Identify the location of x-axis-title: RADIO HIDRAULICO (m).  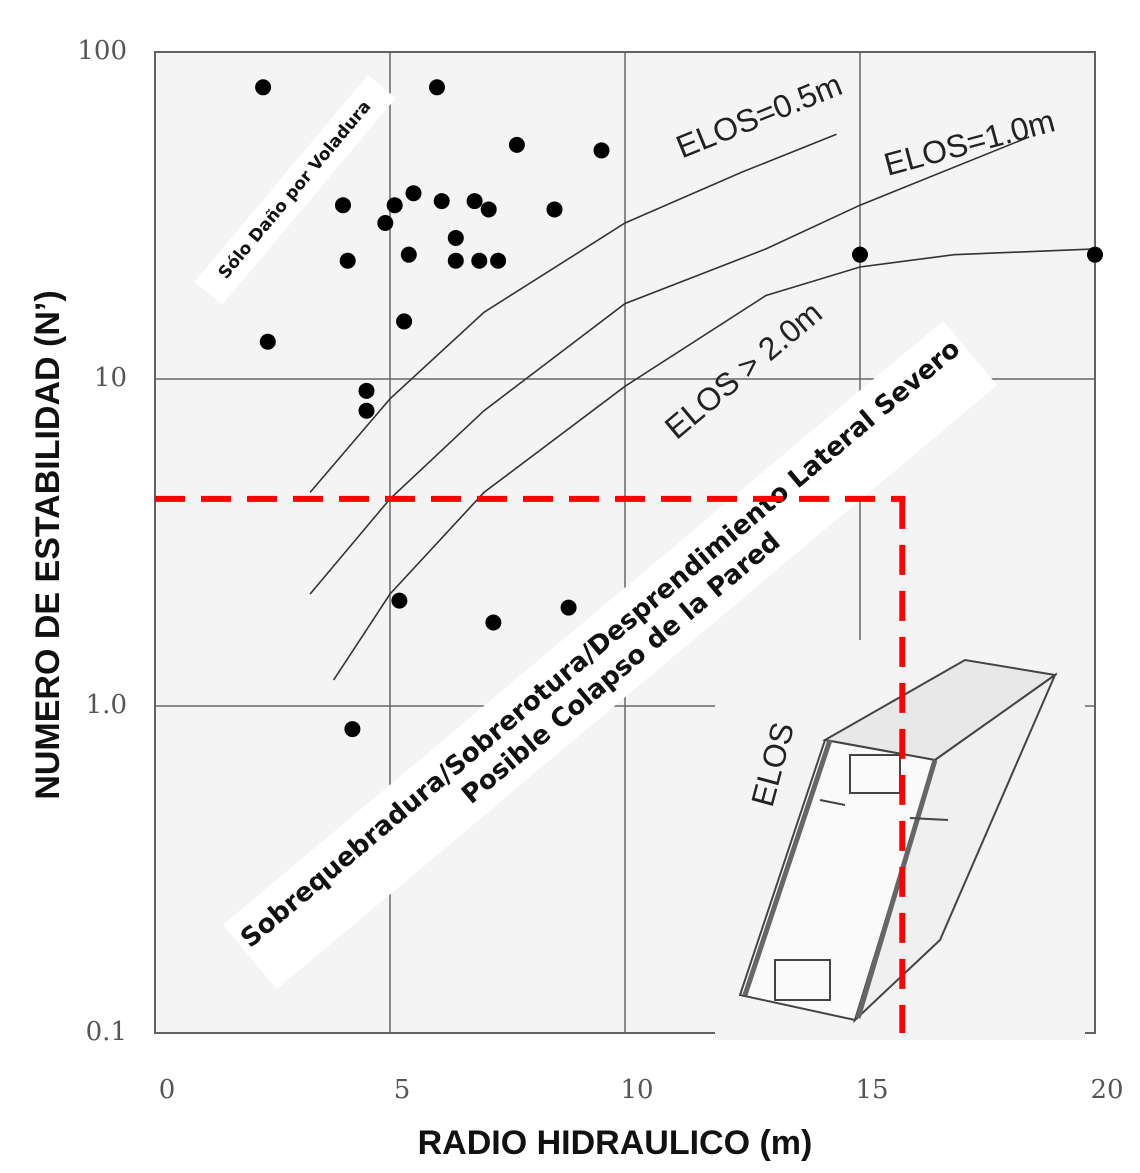
(615, 1143).